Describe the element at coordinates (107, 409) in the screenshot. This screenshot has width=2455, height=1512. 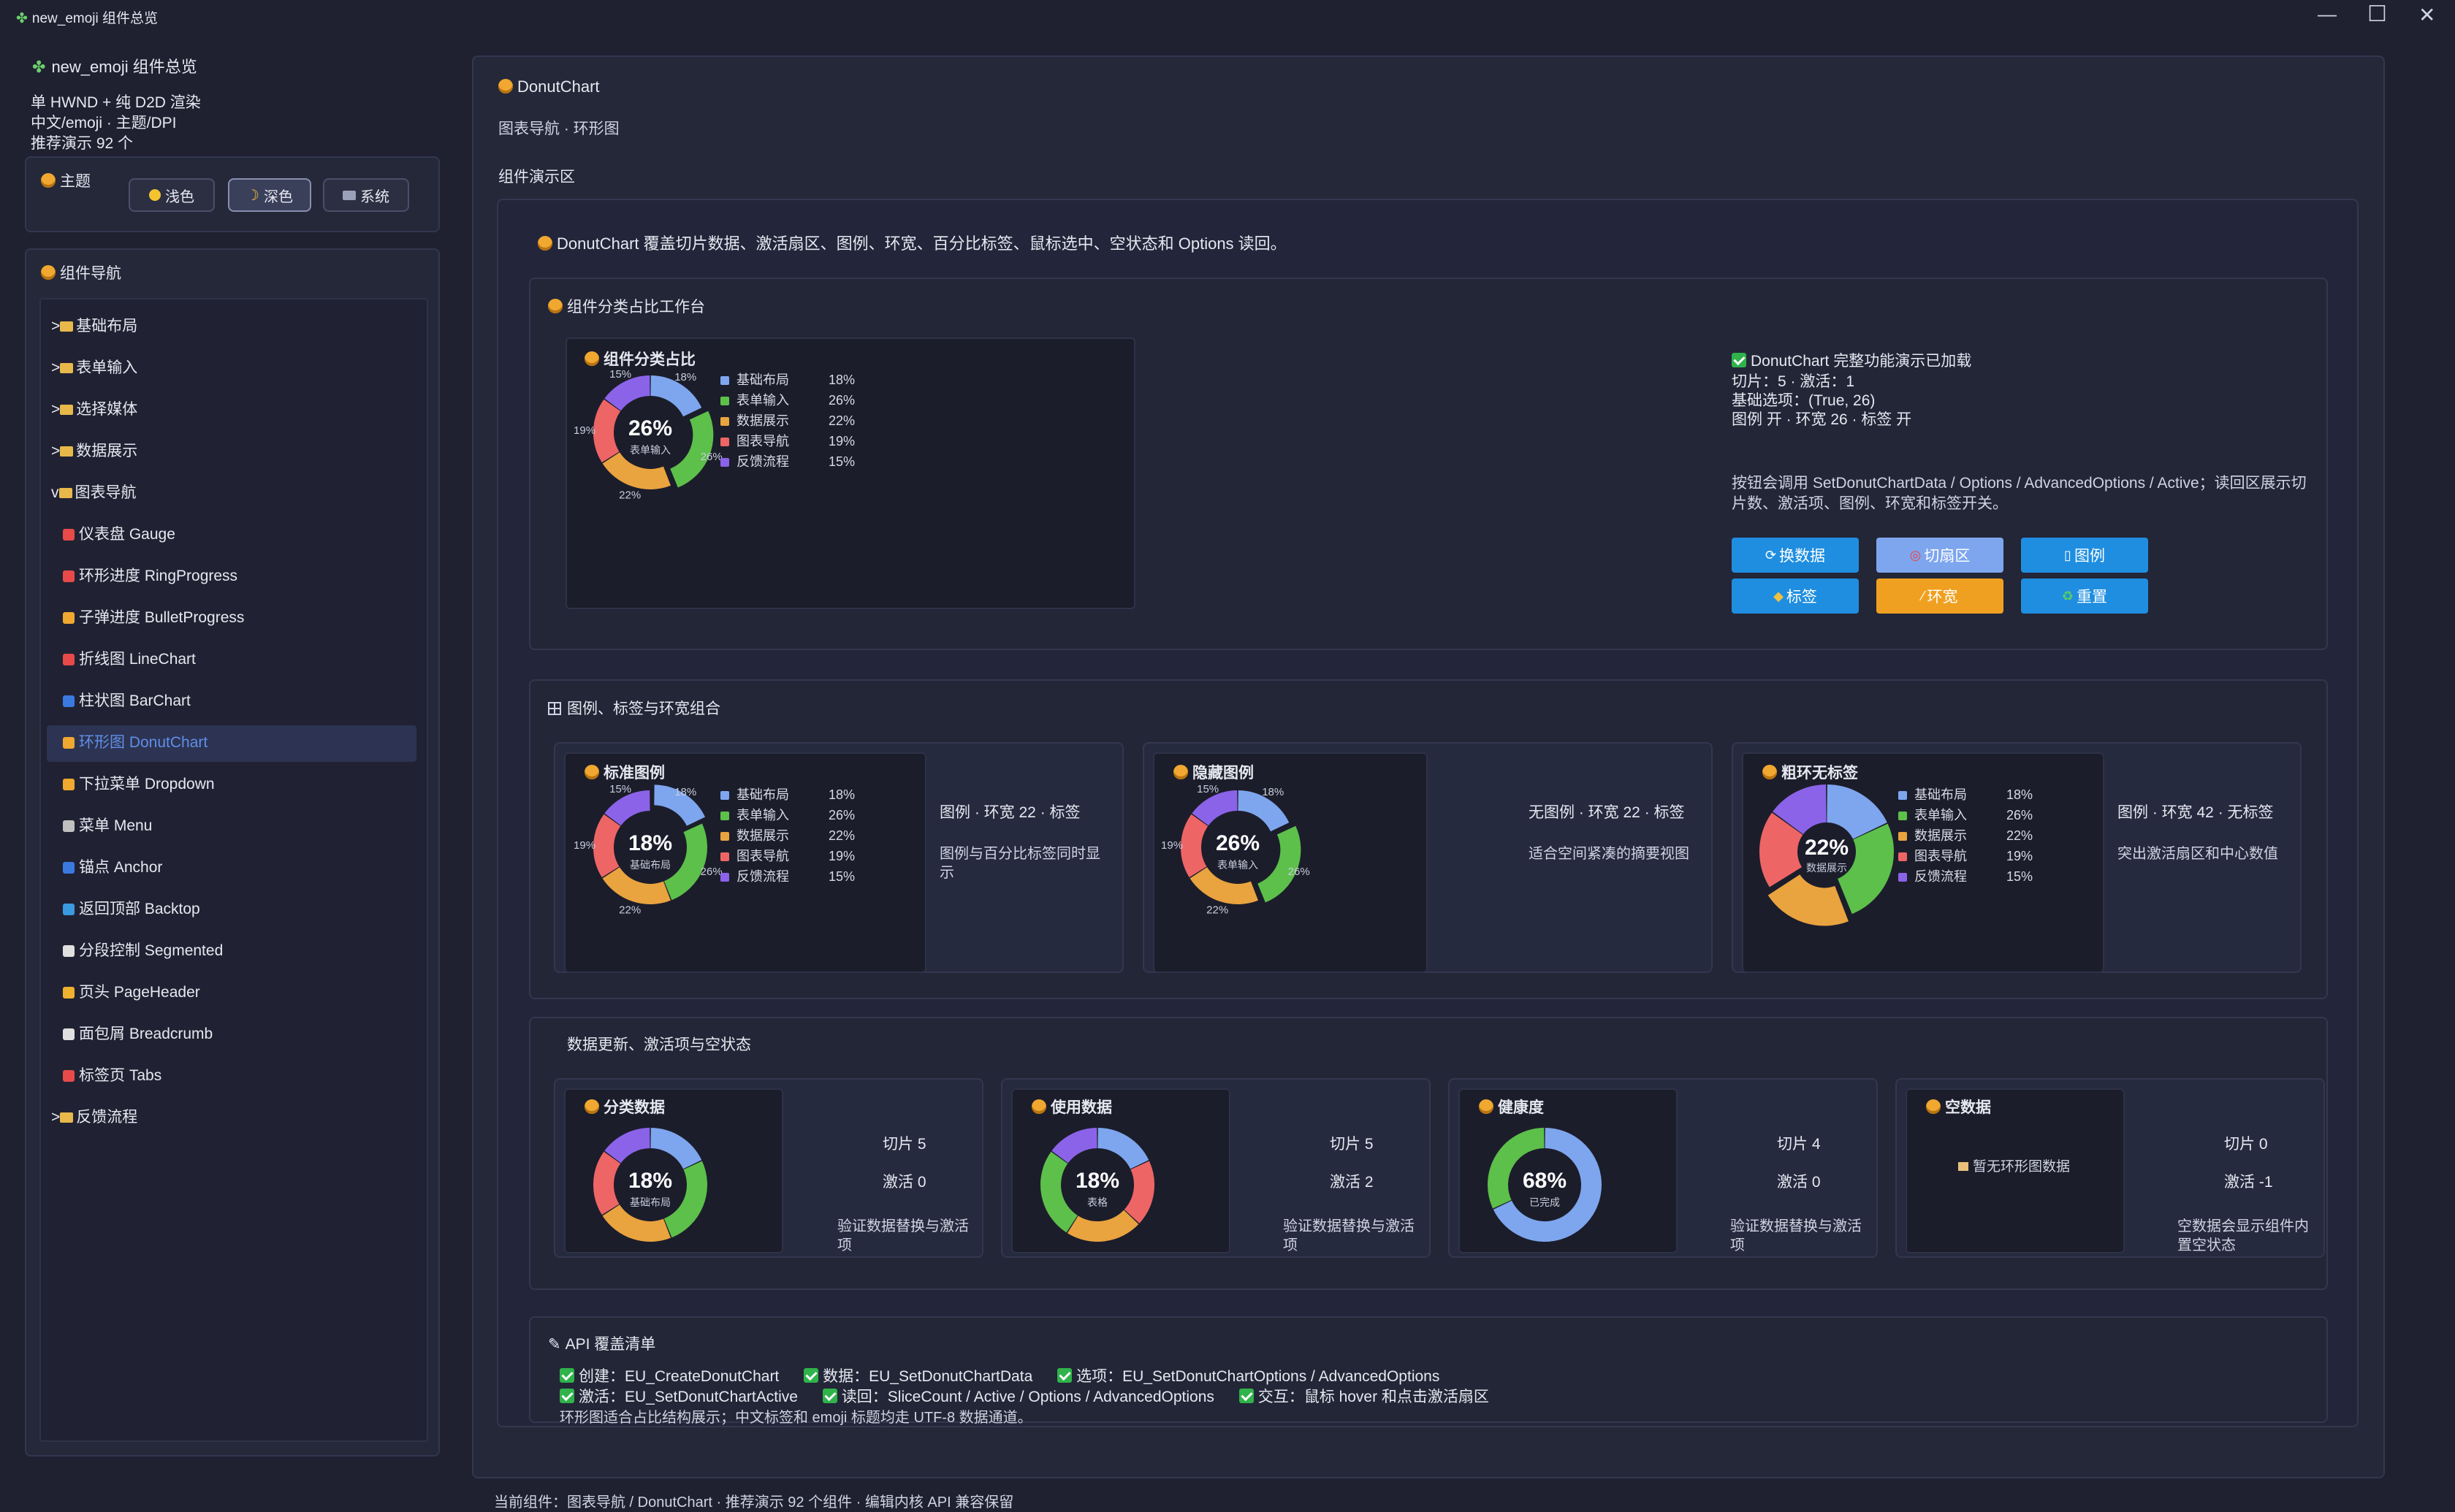
I see `sidebar-item-label: 选择媒体` at that location.